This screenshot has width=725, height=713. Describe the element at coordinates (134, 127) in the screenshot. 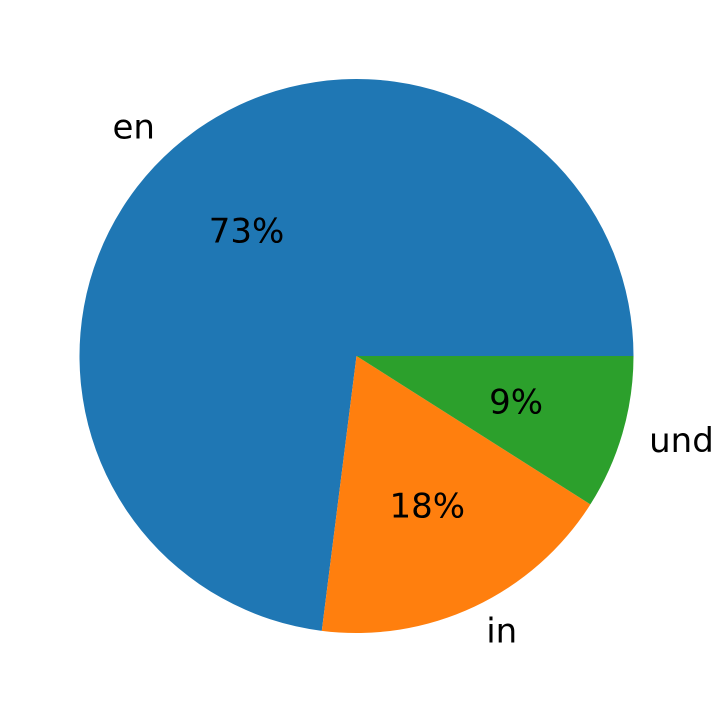

I see `category-label-en: en` at that location.